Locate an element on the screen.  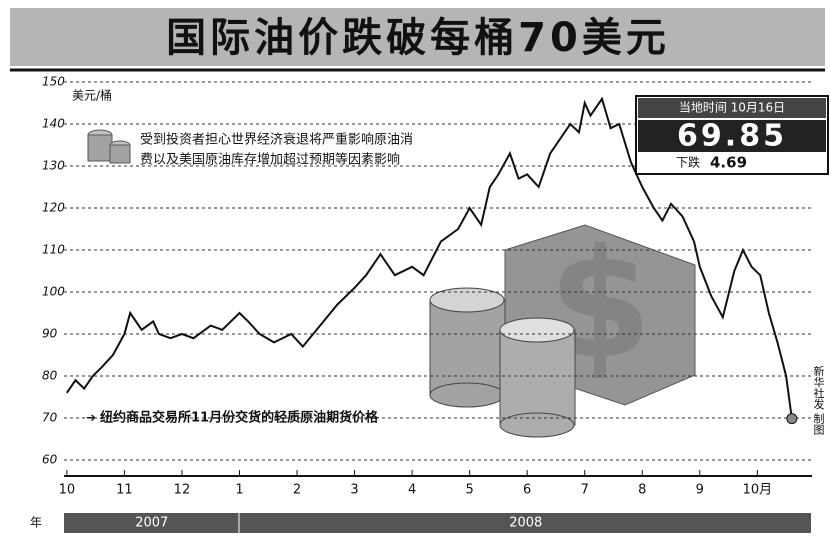
annotation-line: 受到投资者担心世界经济衰退将严重影响原油消 is located at coordinates (276, 140).